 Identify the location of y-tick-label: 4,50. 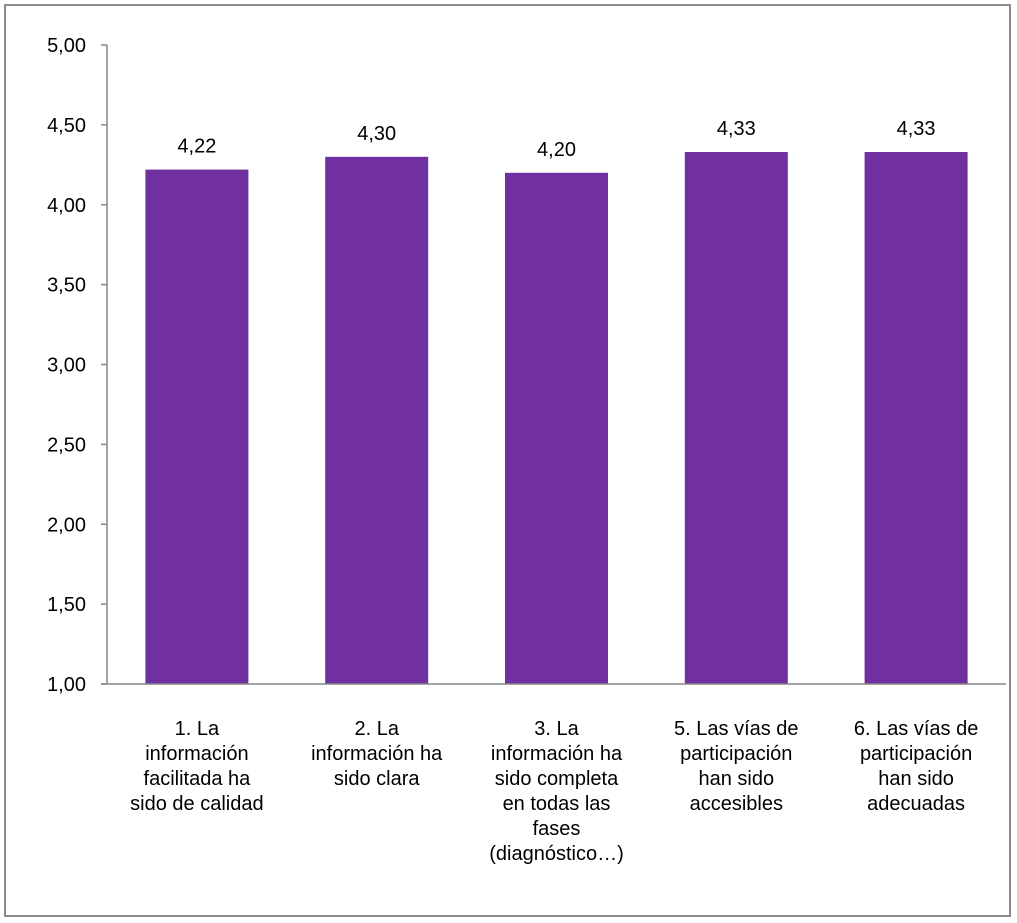
(66, 126).